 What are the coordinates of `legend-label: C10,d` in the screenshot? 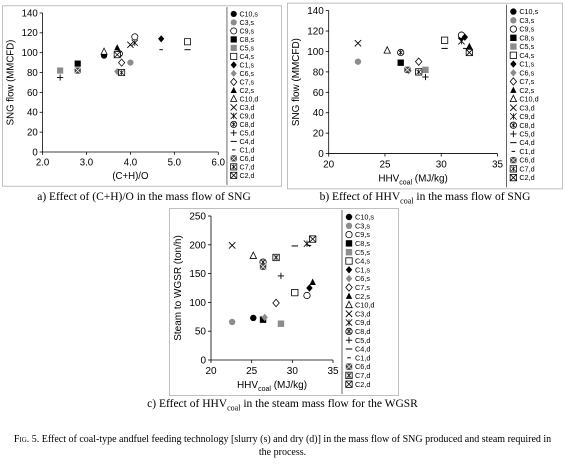 It's located at (249, 99).